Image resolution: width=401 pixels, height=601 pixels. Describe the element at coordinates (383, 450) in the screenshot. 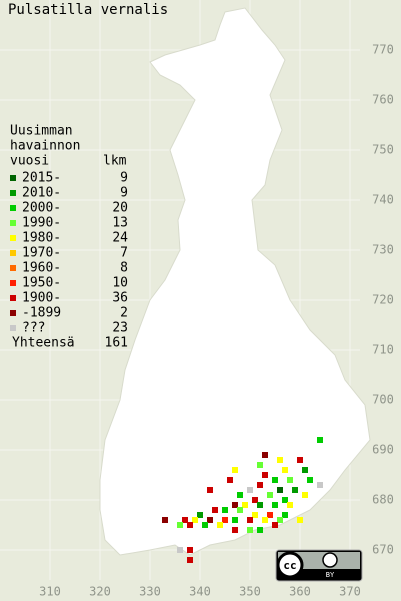

I see `y-tick-label: 690` at that location.